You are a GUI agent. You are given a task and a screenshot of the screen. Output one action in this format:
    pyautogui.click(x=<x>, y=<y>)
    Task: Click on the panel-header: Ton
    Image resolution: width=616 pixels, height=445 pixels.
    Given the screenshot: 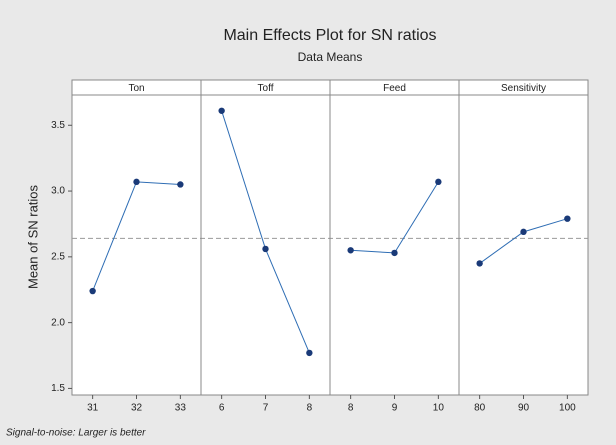 What is the action you would take?
    pyautogui.click(x=136, y=88)
    